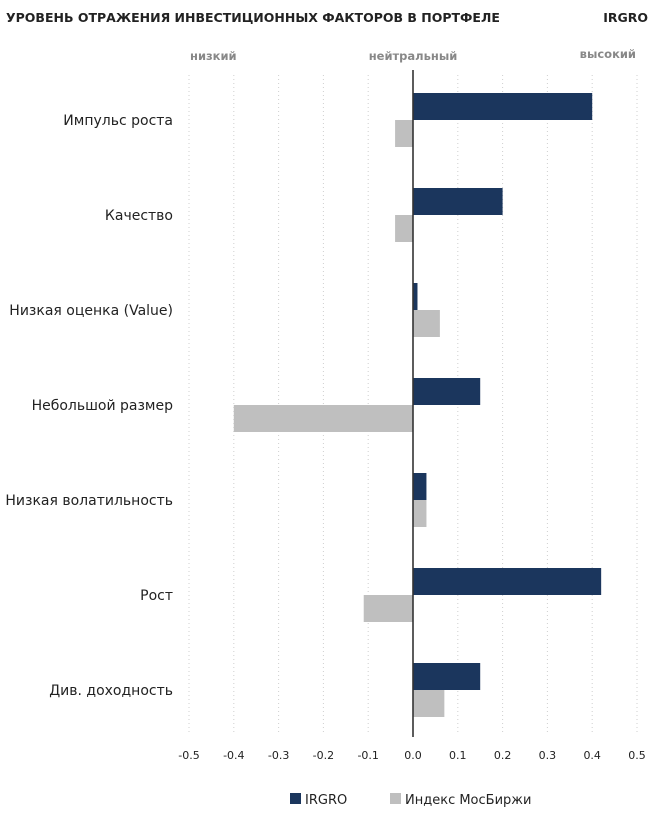 Image resolution: width=663 pixels, height=817 pixels. Describe the element at coordinates (592, 755) in the screenshot. I see `x-tick-label: 0.4` at that location.